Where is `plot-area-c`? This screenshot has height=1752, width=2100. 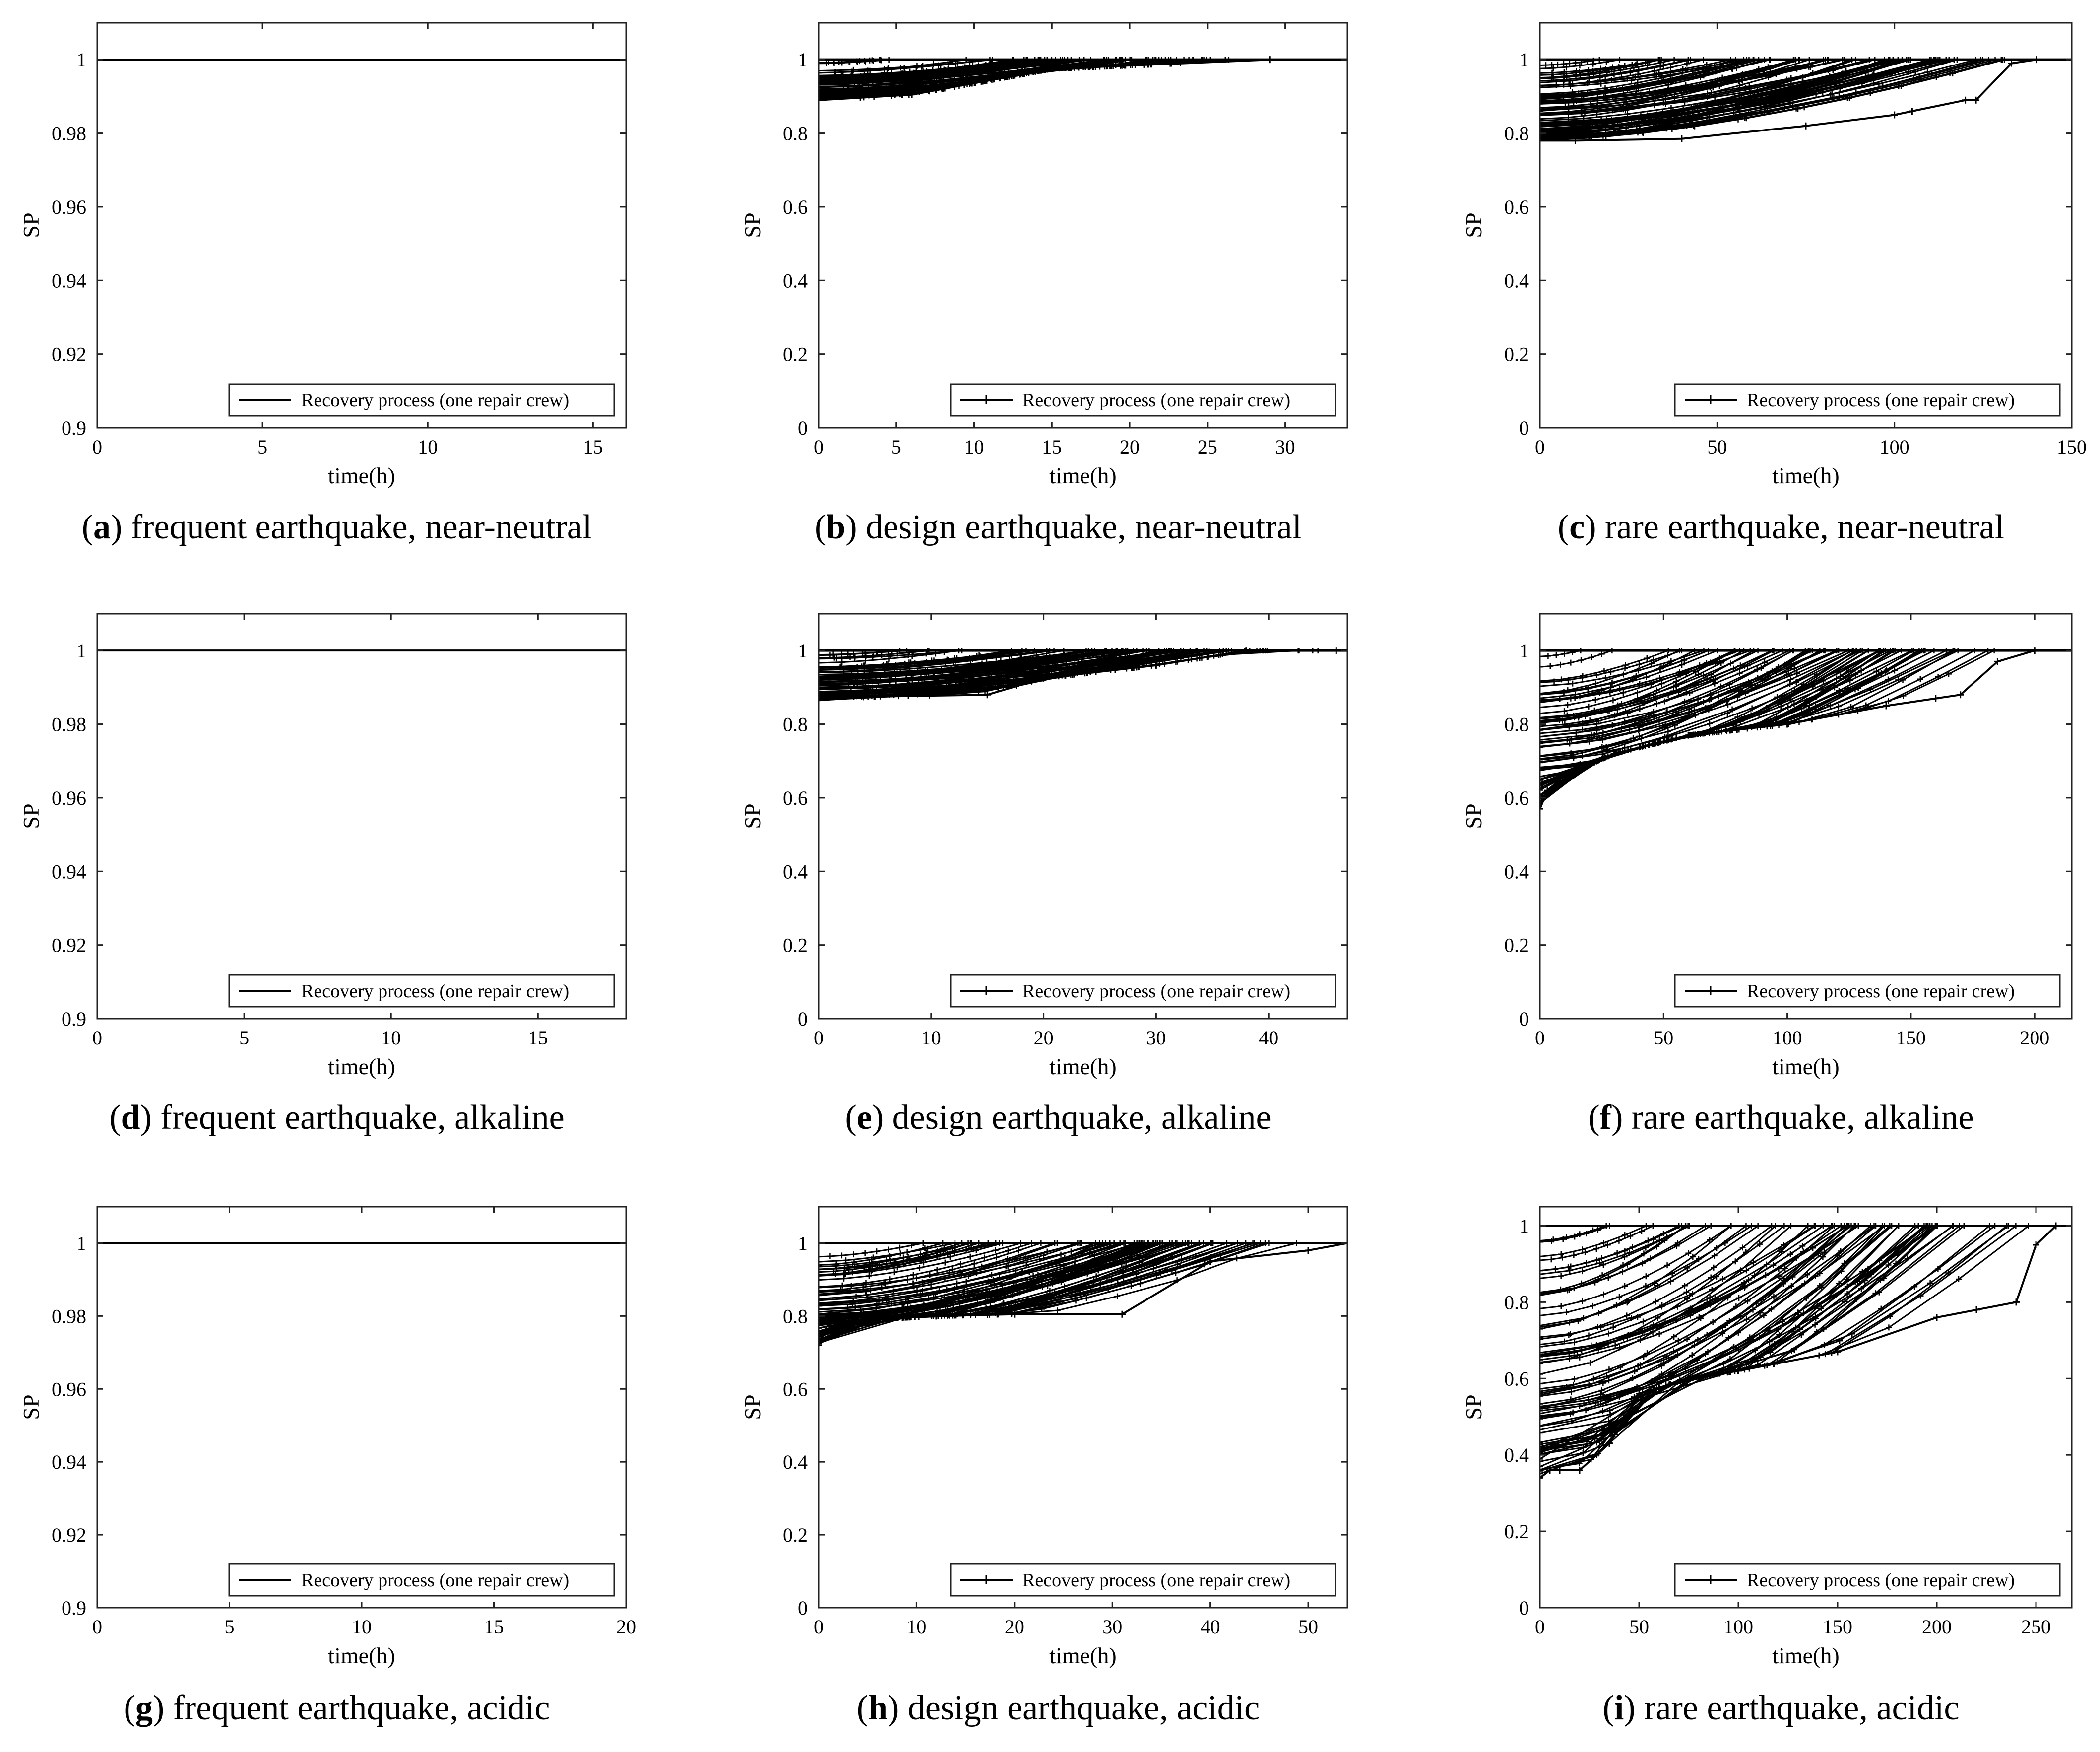
plot-area-c is located at coordinates (1806, 100).